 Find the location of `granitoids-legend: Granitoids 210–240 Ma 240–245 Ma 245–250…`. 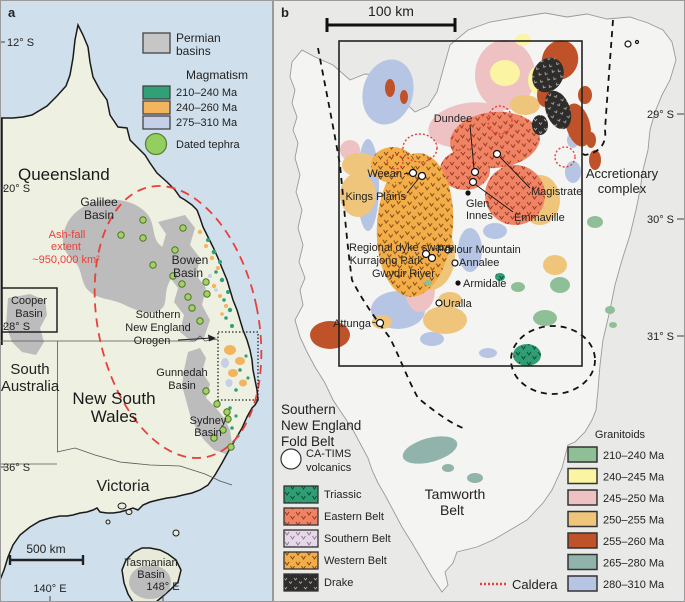

granitoids-legend: Granitoids 210–240 Ma 240–245 Ma 245–250… is located at coordinates (616, 510).